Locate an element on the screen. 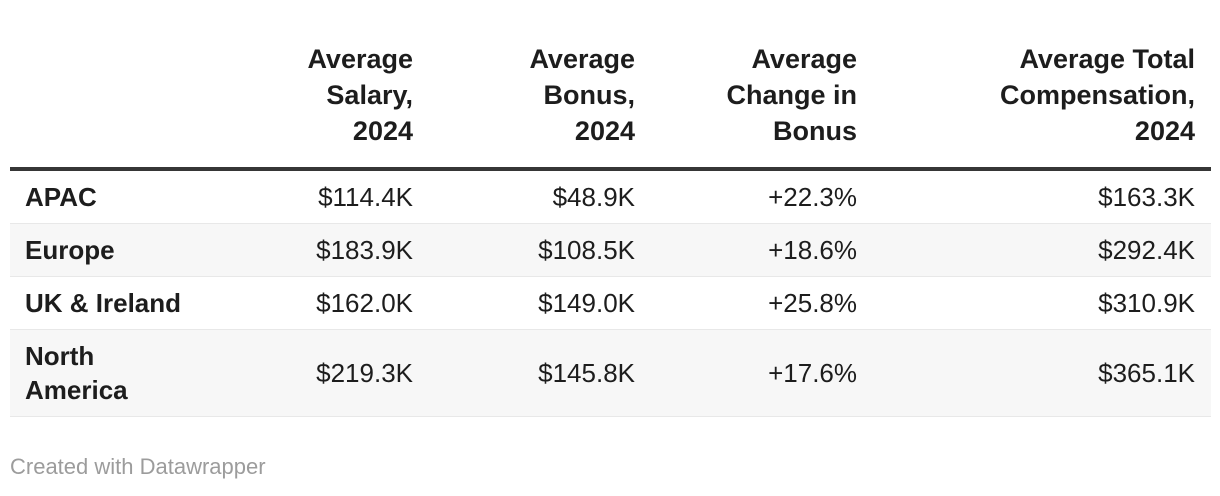 This screenshot has width=1220, height=496. row-label: North America is located at coordinates (120, 373).